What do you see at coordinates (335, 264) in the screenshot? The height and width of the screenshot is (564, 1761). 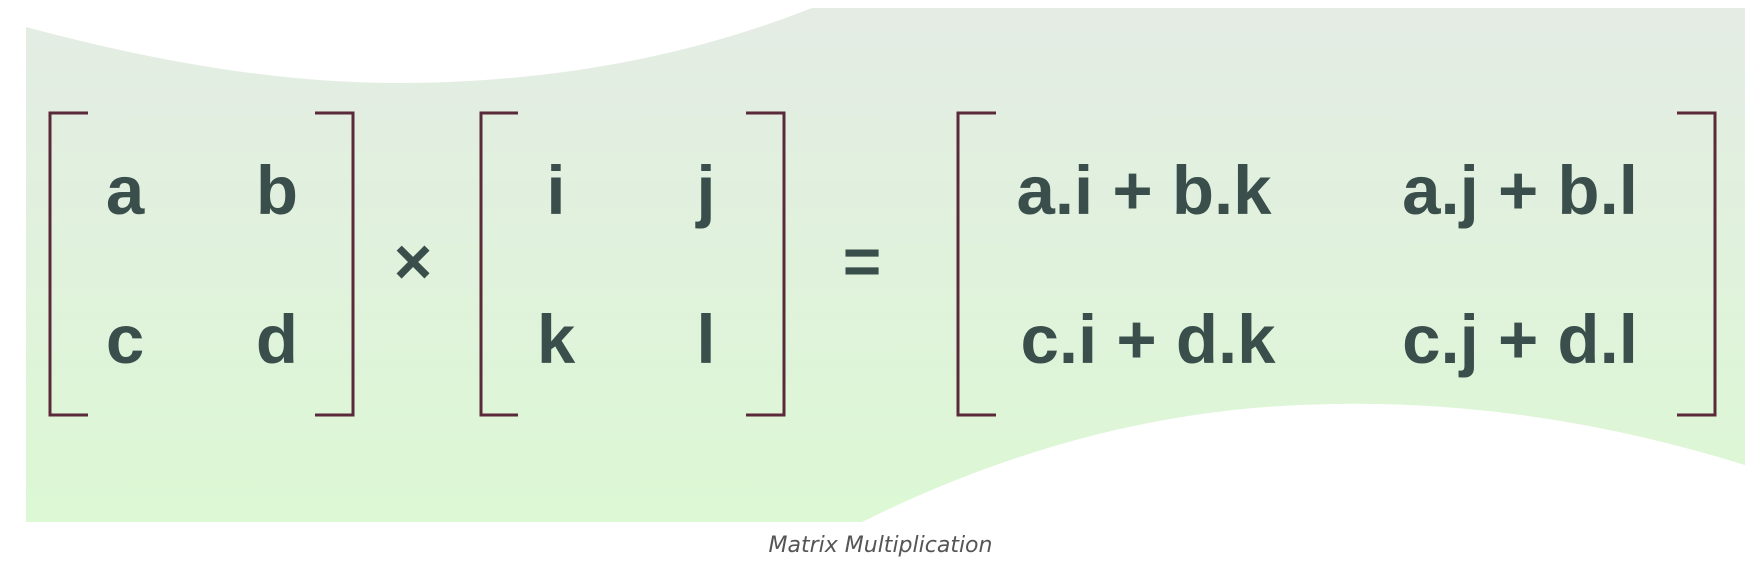 I see `matrix-a-right-bracket` at bounding box center [335, 264].